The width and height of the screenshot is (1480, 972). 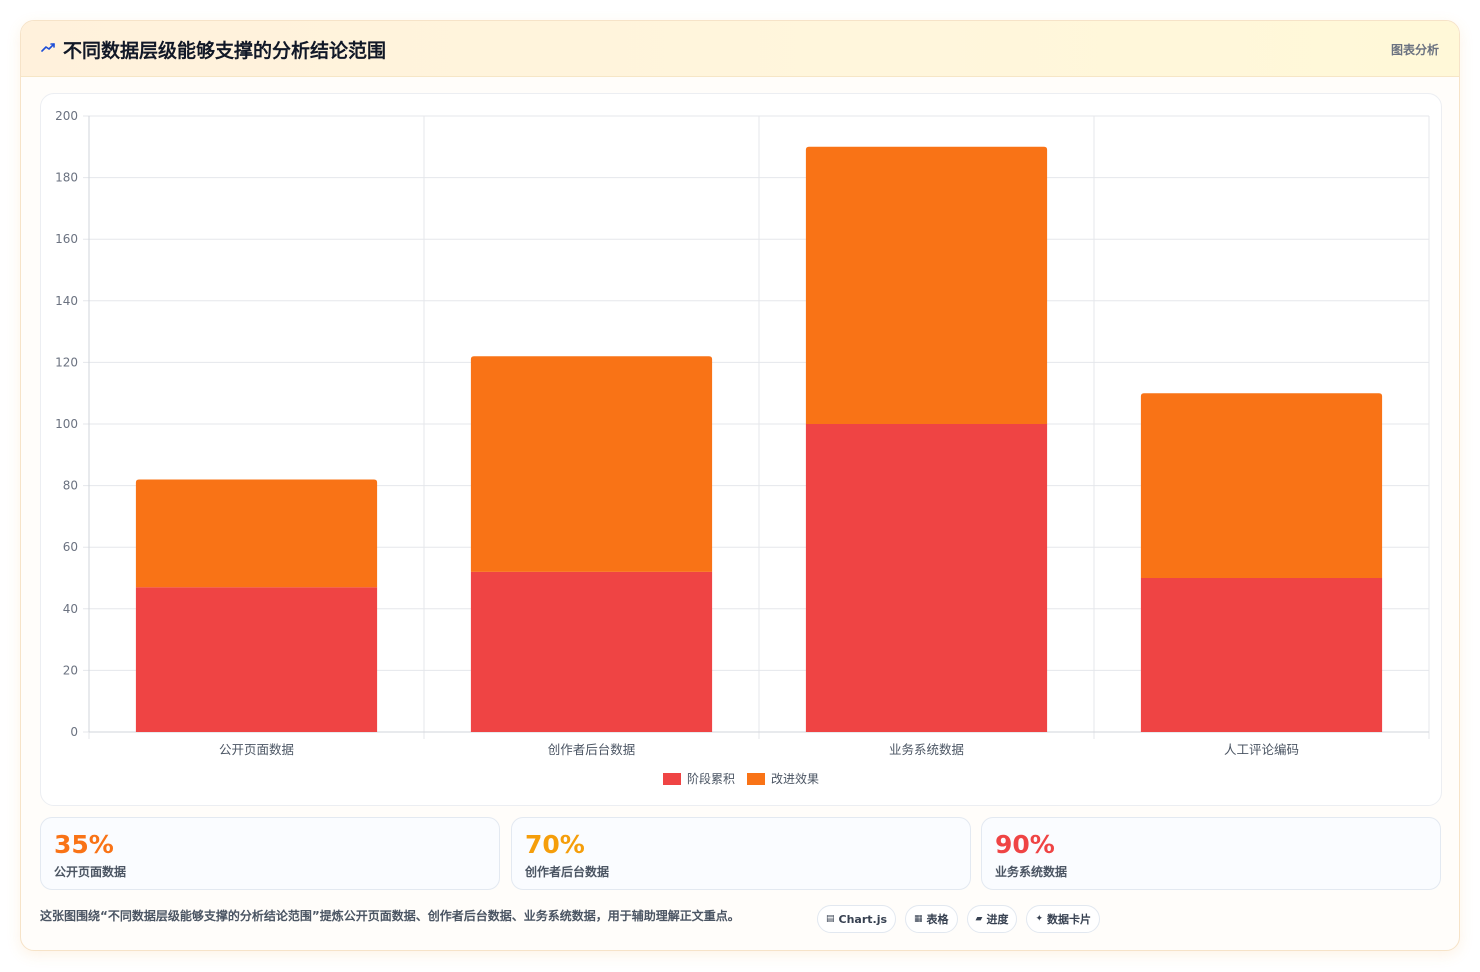 I want to click on tech-chips: ▤ Chart.js ▦ 表格 ▰ 进度 ✦ 数据卡片, so click(x=959, y=919).